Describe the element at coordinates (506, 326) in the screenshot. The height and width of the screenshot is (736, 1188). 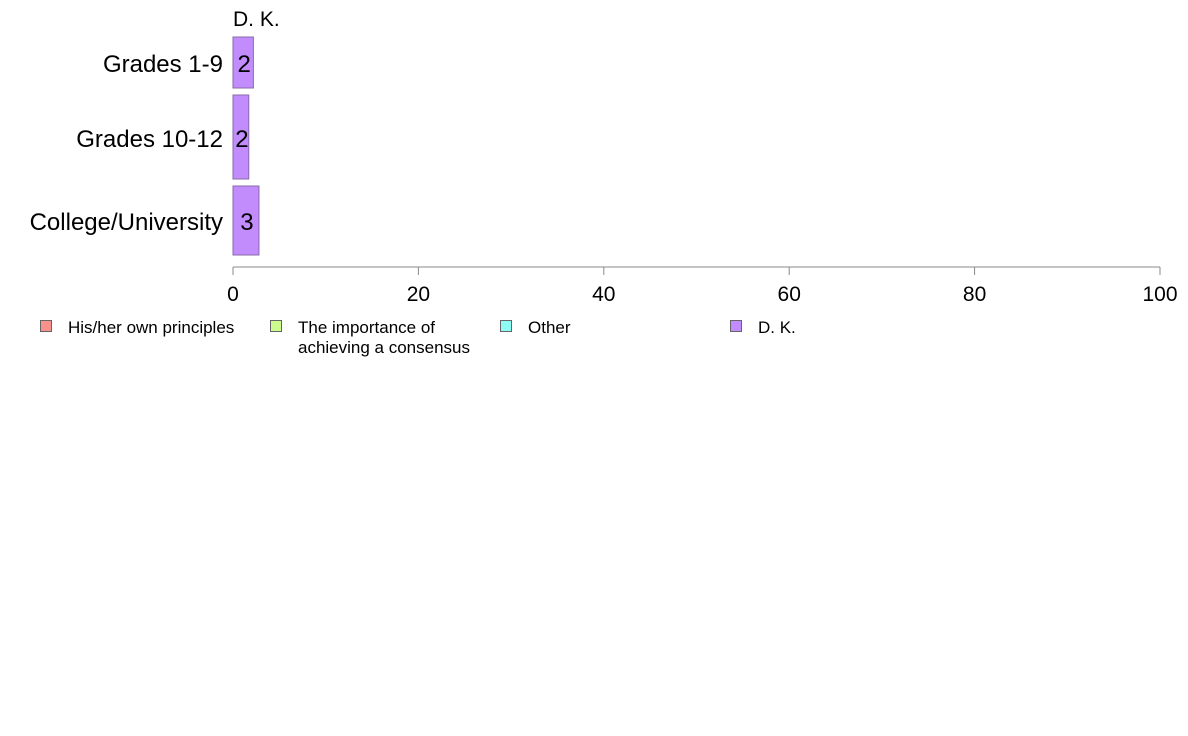
I see `legend-swatch-other` at that location.